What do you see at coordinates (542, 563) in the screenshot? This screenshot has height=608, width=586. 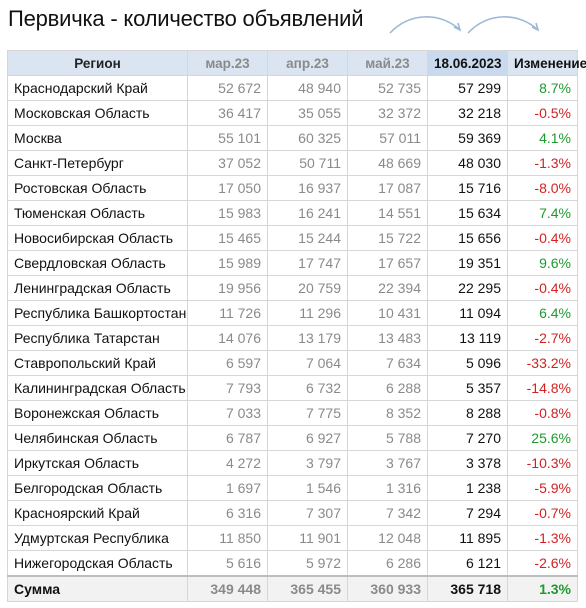 I see `change-cell: -2.6%` at bounding box center [542, 563].